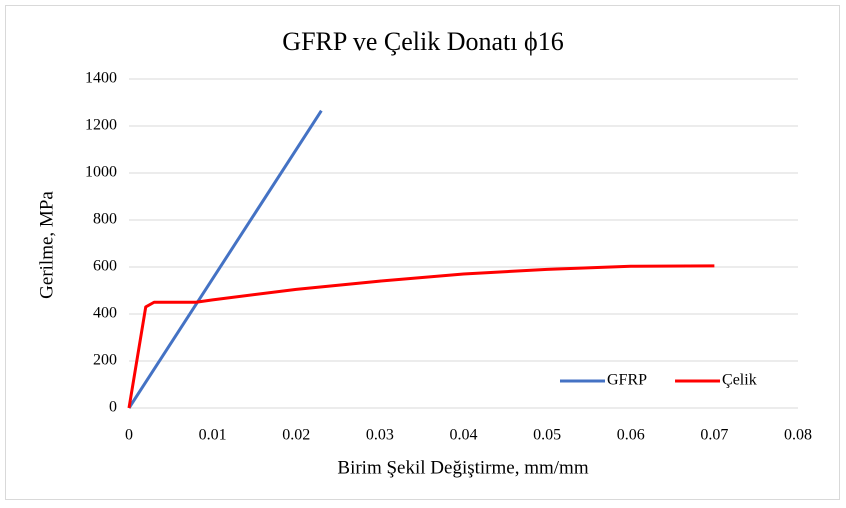 The height and width of the screenshot is (508, 846). Describe the element at coordinates (627, 380) in the screenshot. I see `legend-label: GFRP` at that location.